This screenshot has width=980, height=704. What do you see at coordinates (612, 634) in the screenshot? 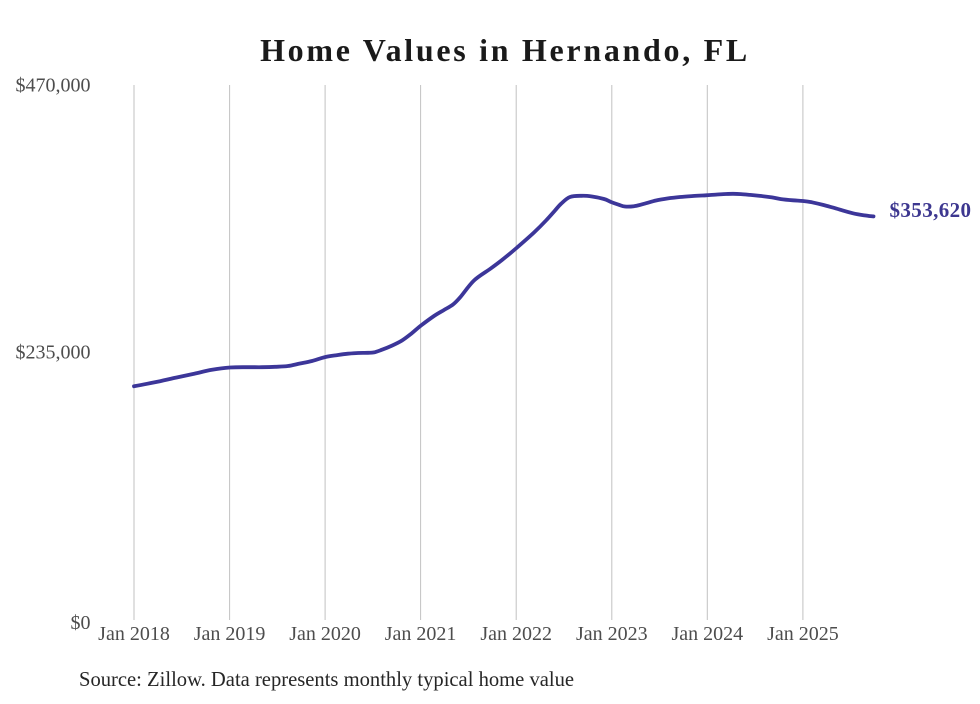
I see `svg-text: Jan 2023` at bounding box center [612, 634].